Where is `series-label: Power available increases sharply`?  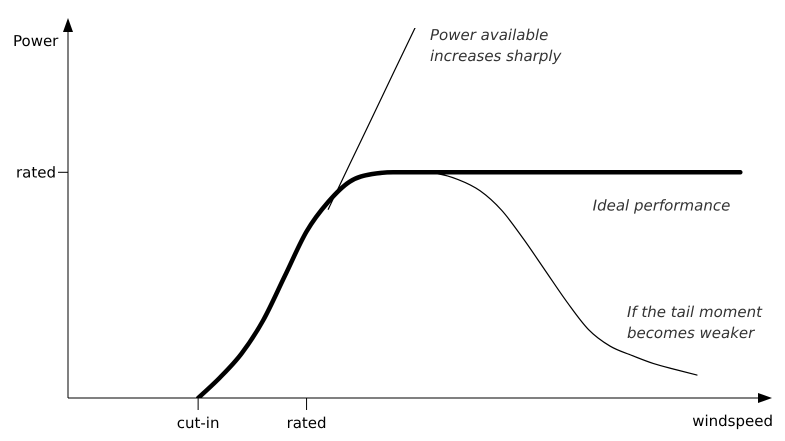 series-label: Power available increases sharply is located at coordinates (496, 45).